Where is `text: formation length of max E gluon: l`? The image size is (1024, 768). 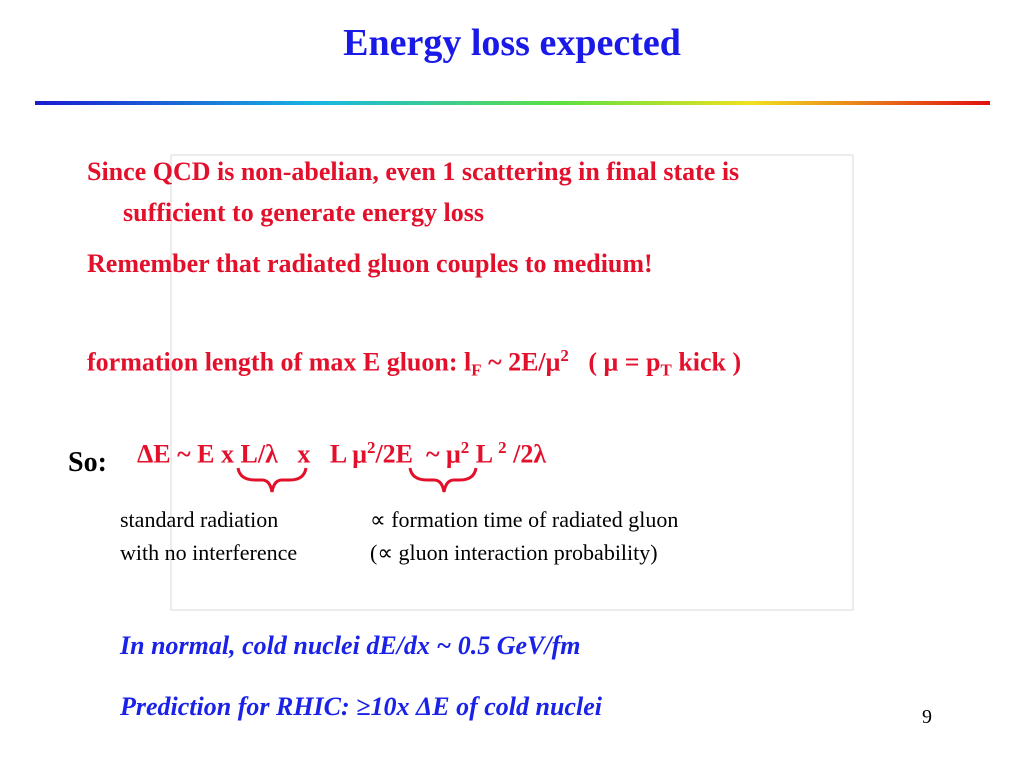
text: formation length of max E gluon: l is located at coordinates (279, 362).